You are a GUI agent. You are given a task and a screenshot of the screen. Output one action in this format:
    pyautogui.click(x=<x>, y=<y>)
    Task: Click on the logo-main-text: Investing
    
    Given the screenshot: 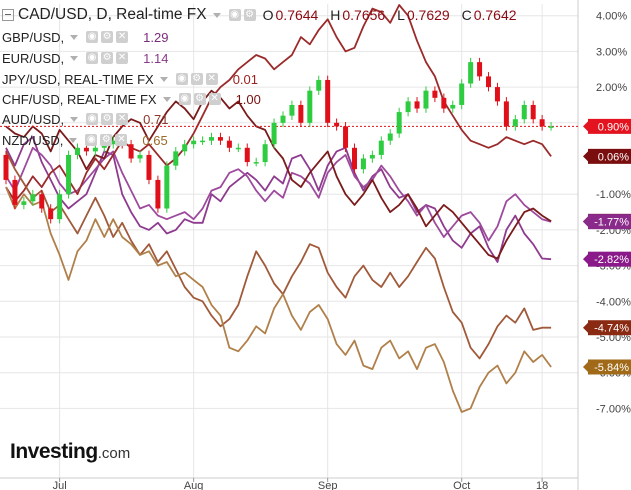 What is the action you would take?
    pyautogui.click(x=54, y=451)
    